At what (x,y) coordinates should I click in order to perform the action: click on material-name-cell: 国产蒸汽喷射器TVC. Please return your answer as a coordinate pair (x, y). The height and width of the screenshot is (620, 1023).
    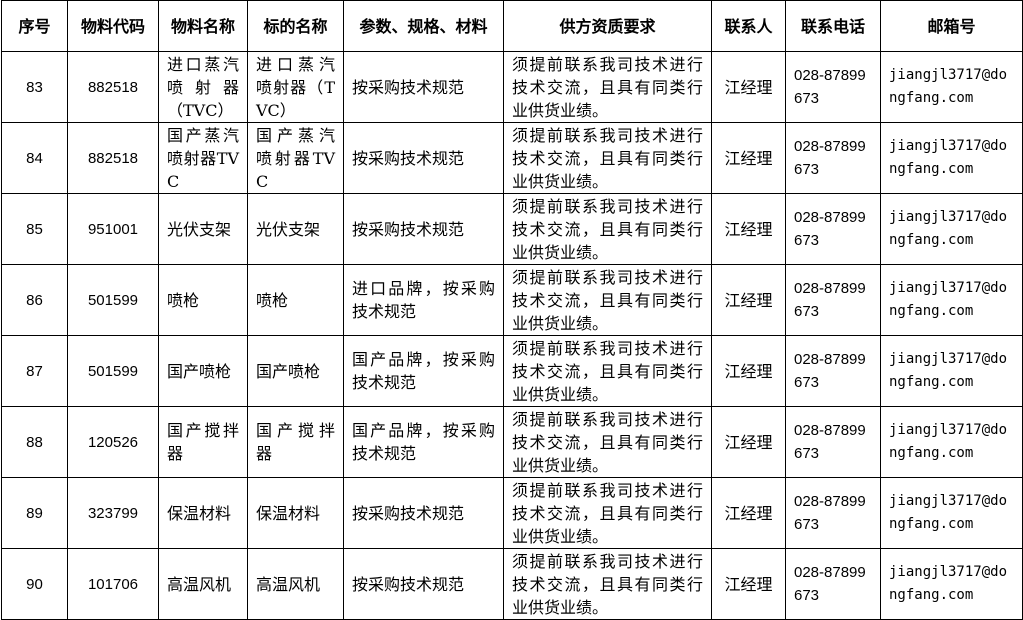
    Looking at the image, I should click on (203, 158).